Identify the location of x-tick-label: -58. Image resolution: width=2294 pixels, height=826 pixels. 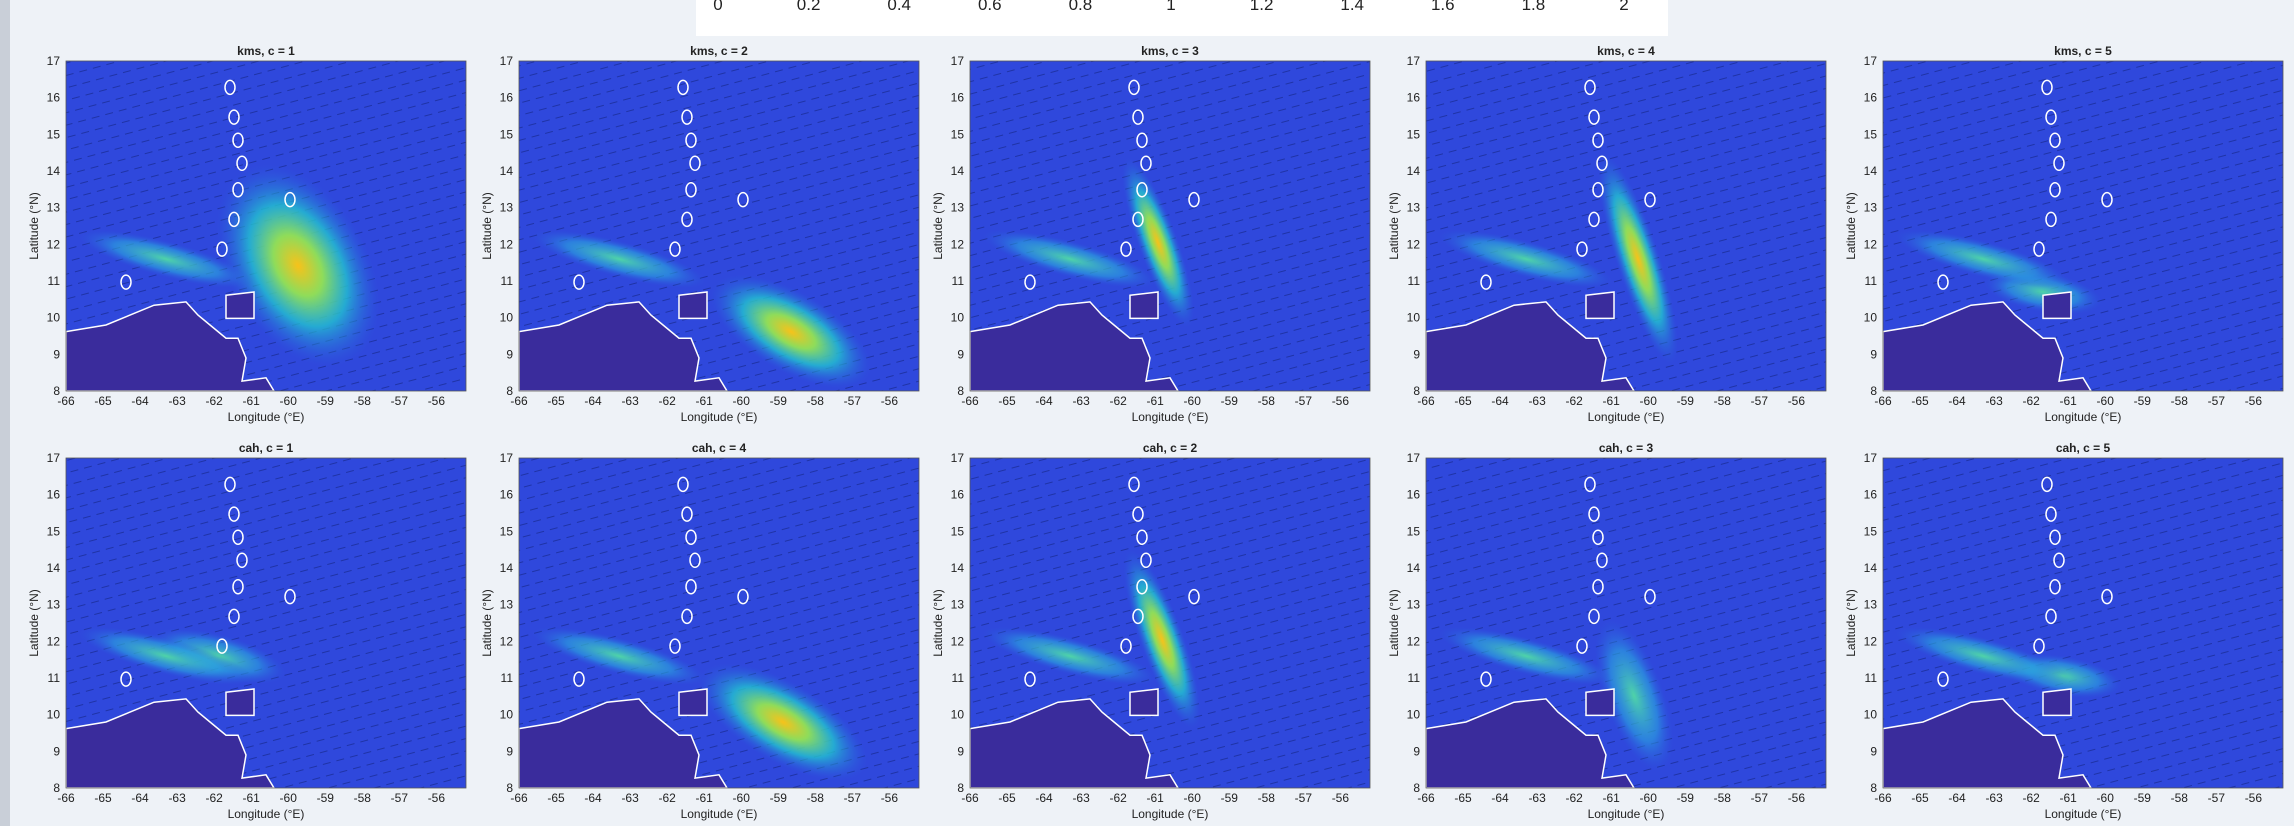
(1267, 798).